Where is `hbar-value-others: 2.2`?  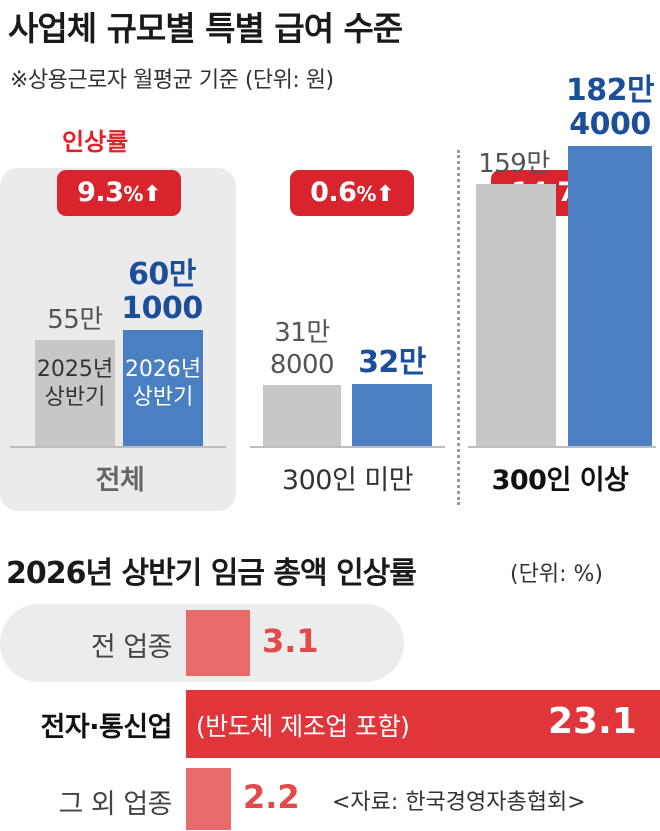 hbar-value-others: 2.2 is located at coordinates (271, 797).